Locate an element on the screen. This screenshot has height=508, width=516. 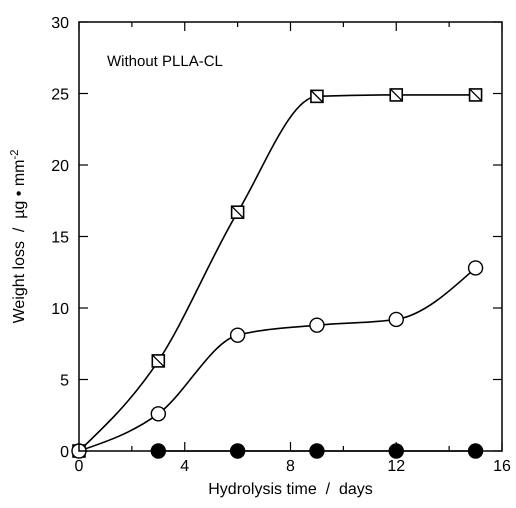
annotation: Without PLLA-CL is located at coordinates (165, 61).